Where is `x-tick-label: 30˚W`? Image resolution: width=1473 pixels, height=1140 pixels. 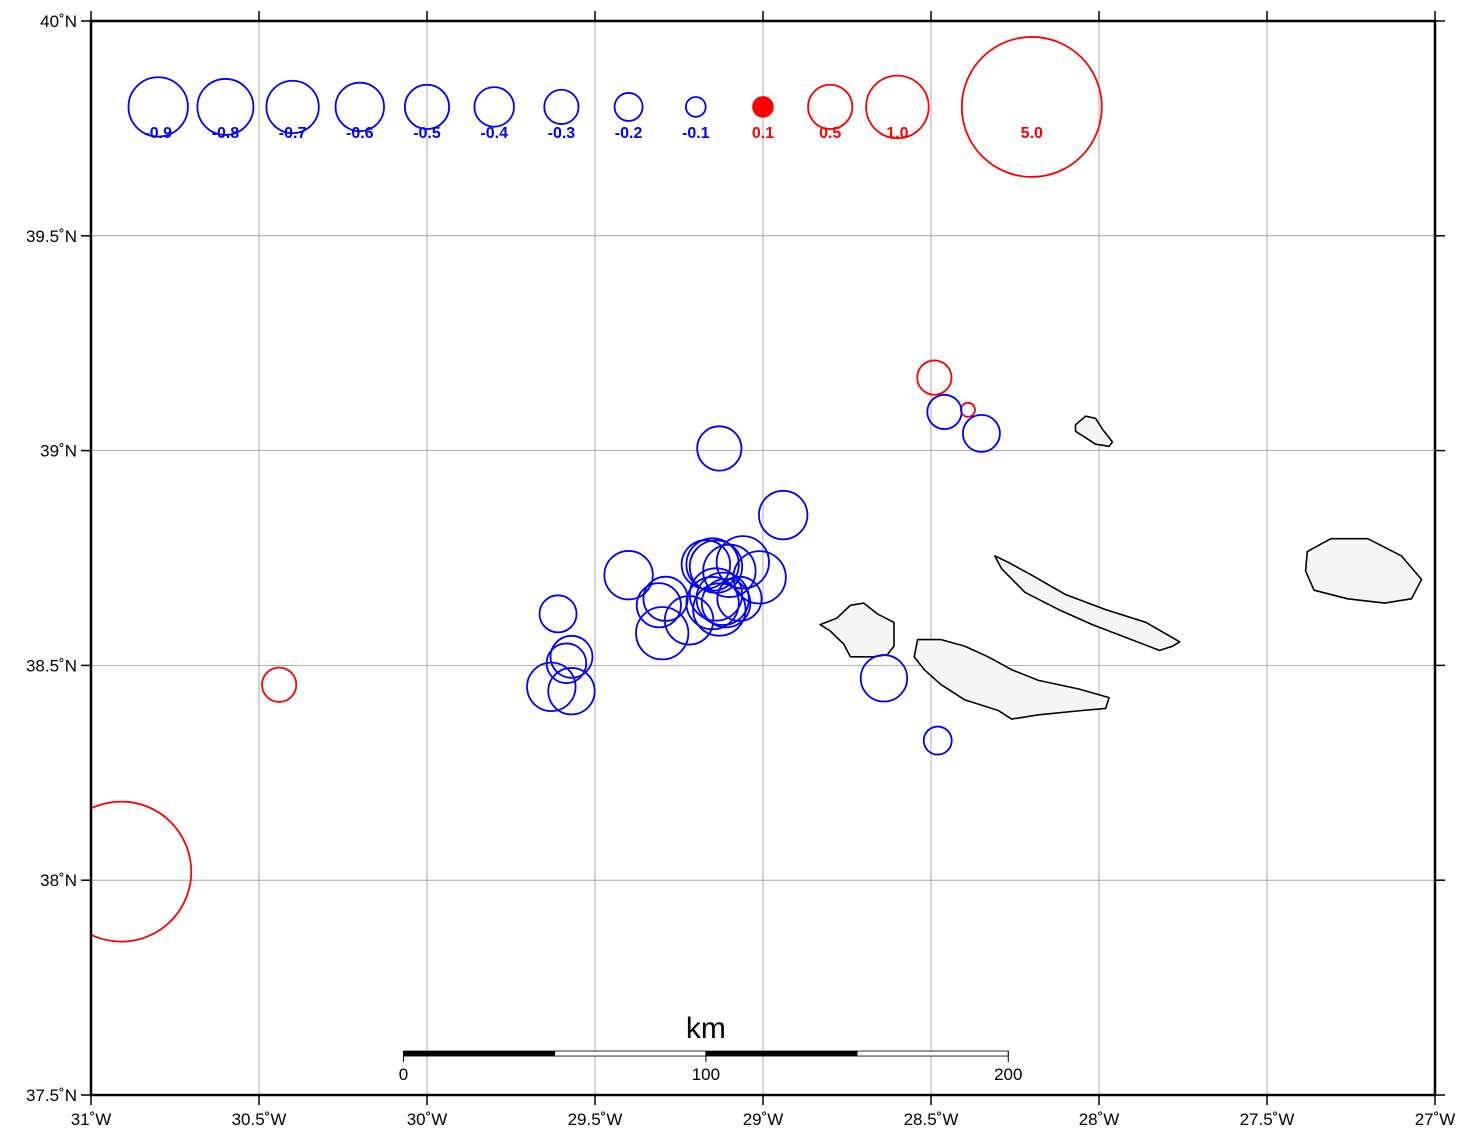 x-tick-label: 30˚W is located at coordinates (427, 1119).